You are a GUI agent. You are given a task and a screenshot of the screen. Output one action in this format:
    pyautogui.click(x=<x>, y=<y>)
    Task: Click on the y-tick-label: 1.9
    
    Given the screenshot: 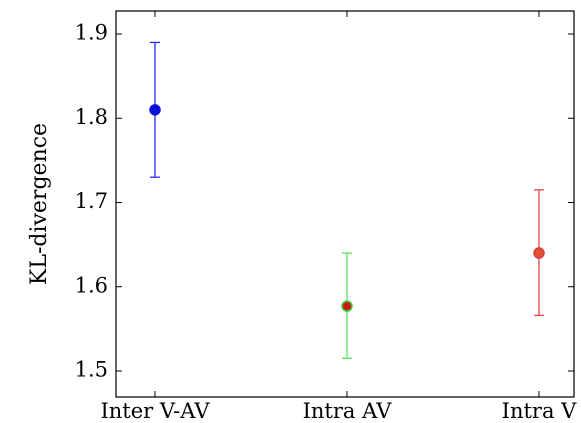 What is the action you would take?
    pyautogui.click(x=91, y=33)
    